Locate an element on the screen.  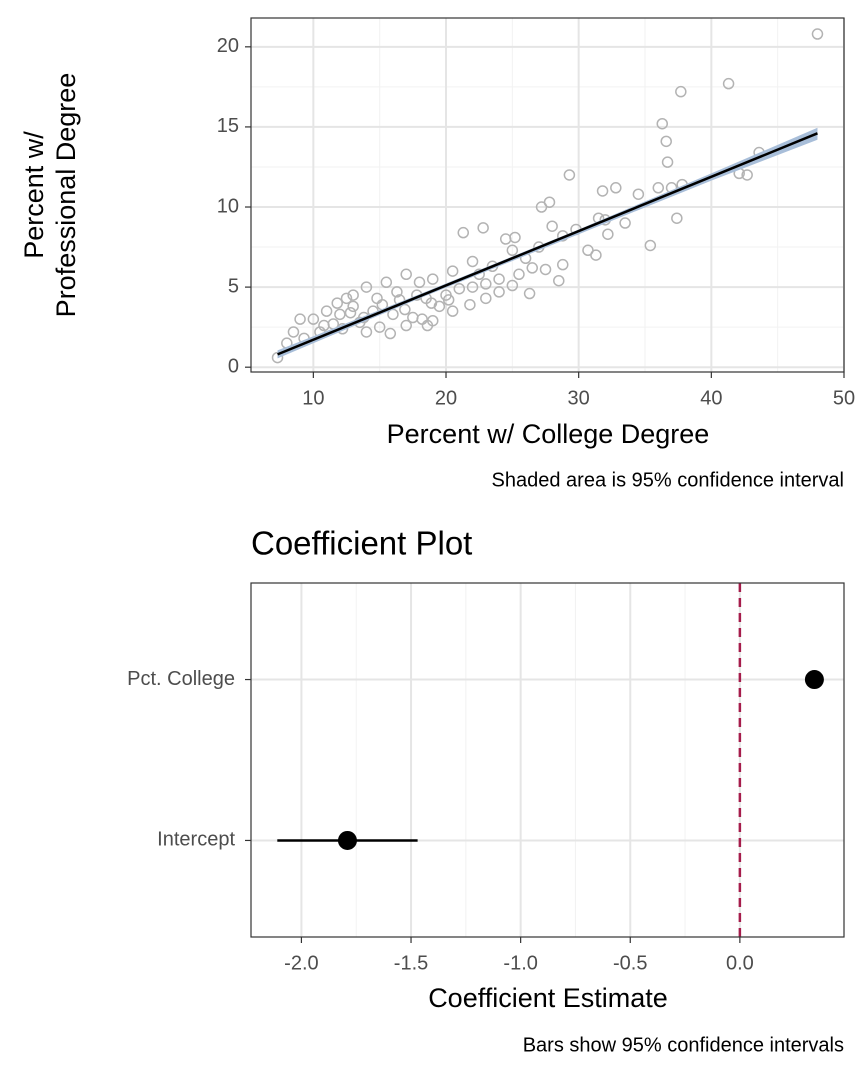
x-tick-label: -0.5 is located at coordinates (630, 963).